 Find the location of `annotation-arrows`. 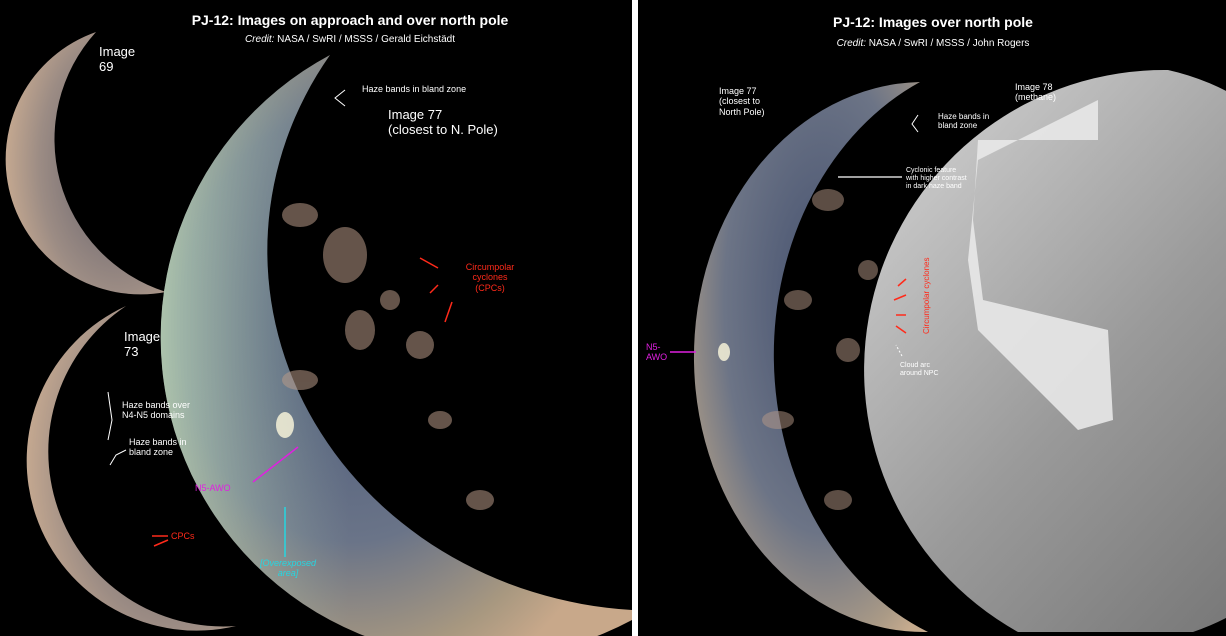

annotation-arrows is located at coordinates (794, 235).